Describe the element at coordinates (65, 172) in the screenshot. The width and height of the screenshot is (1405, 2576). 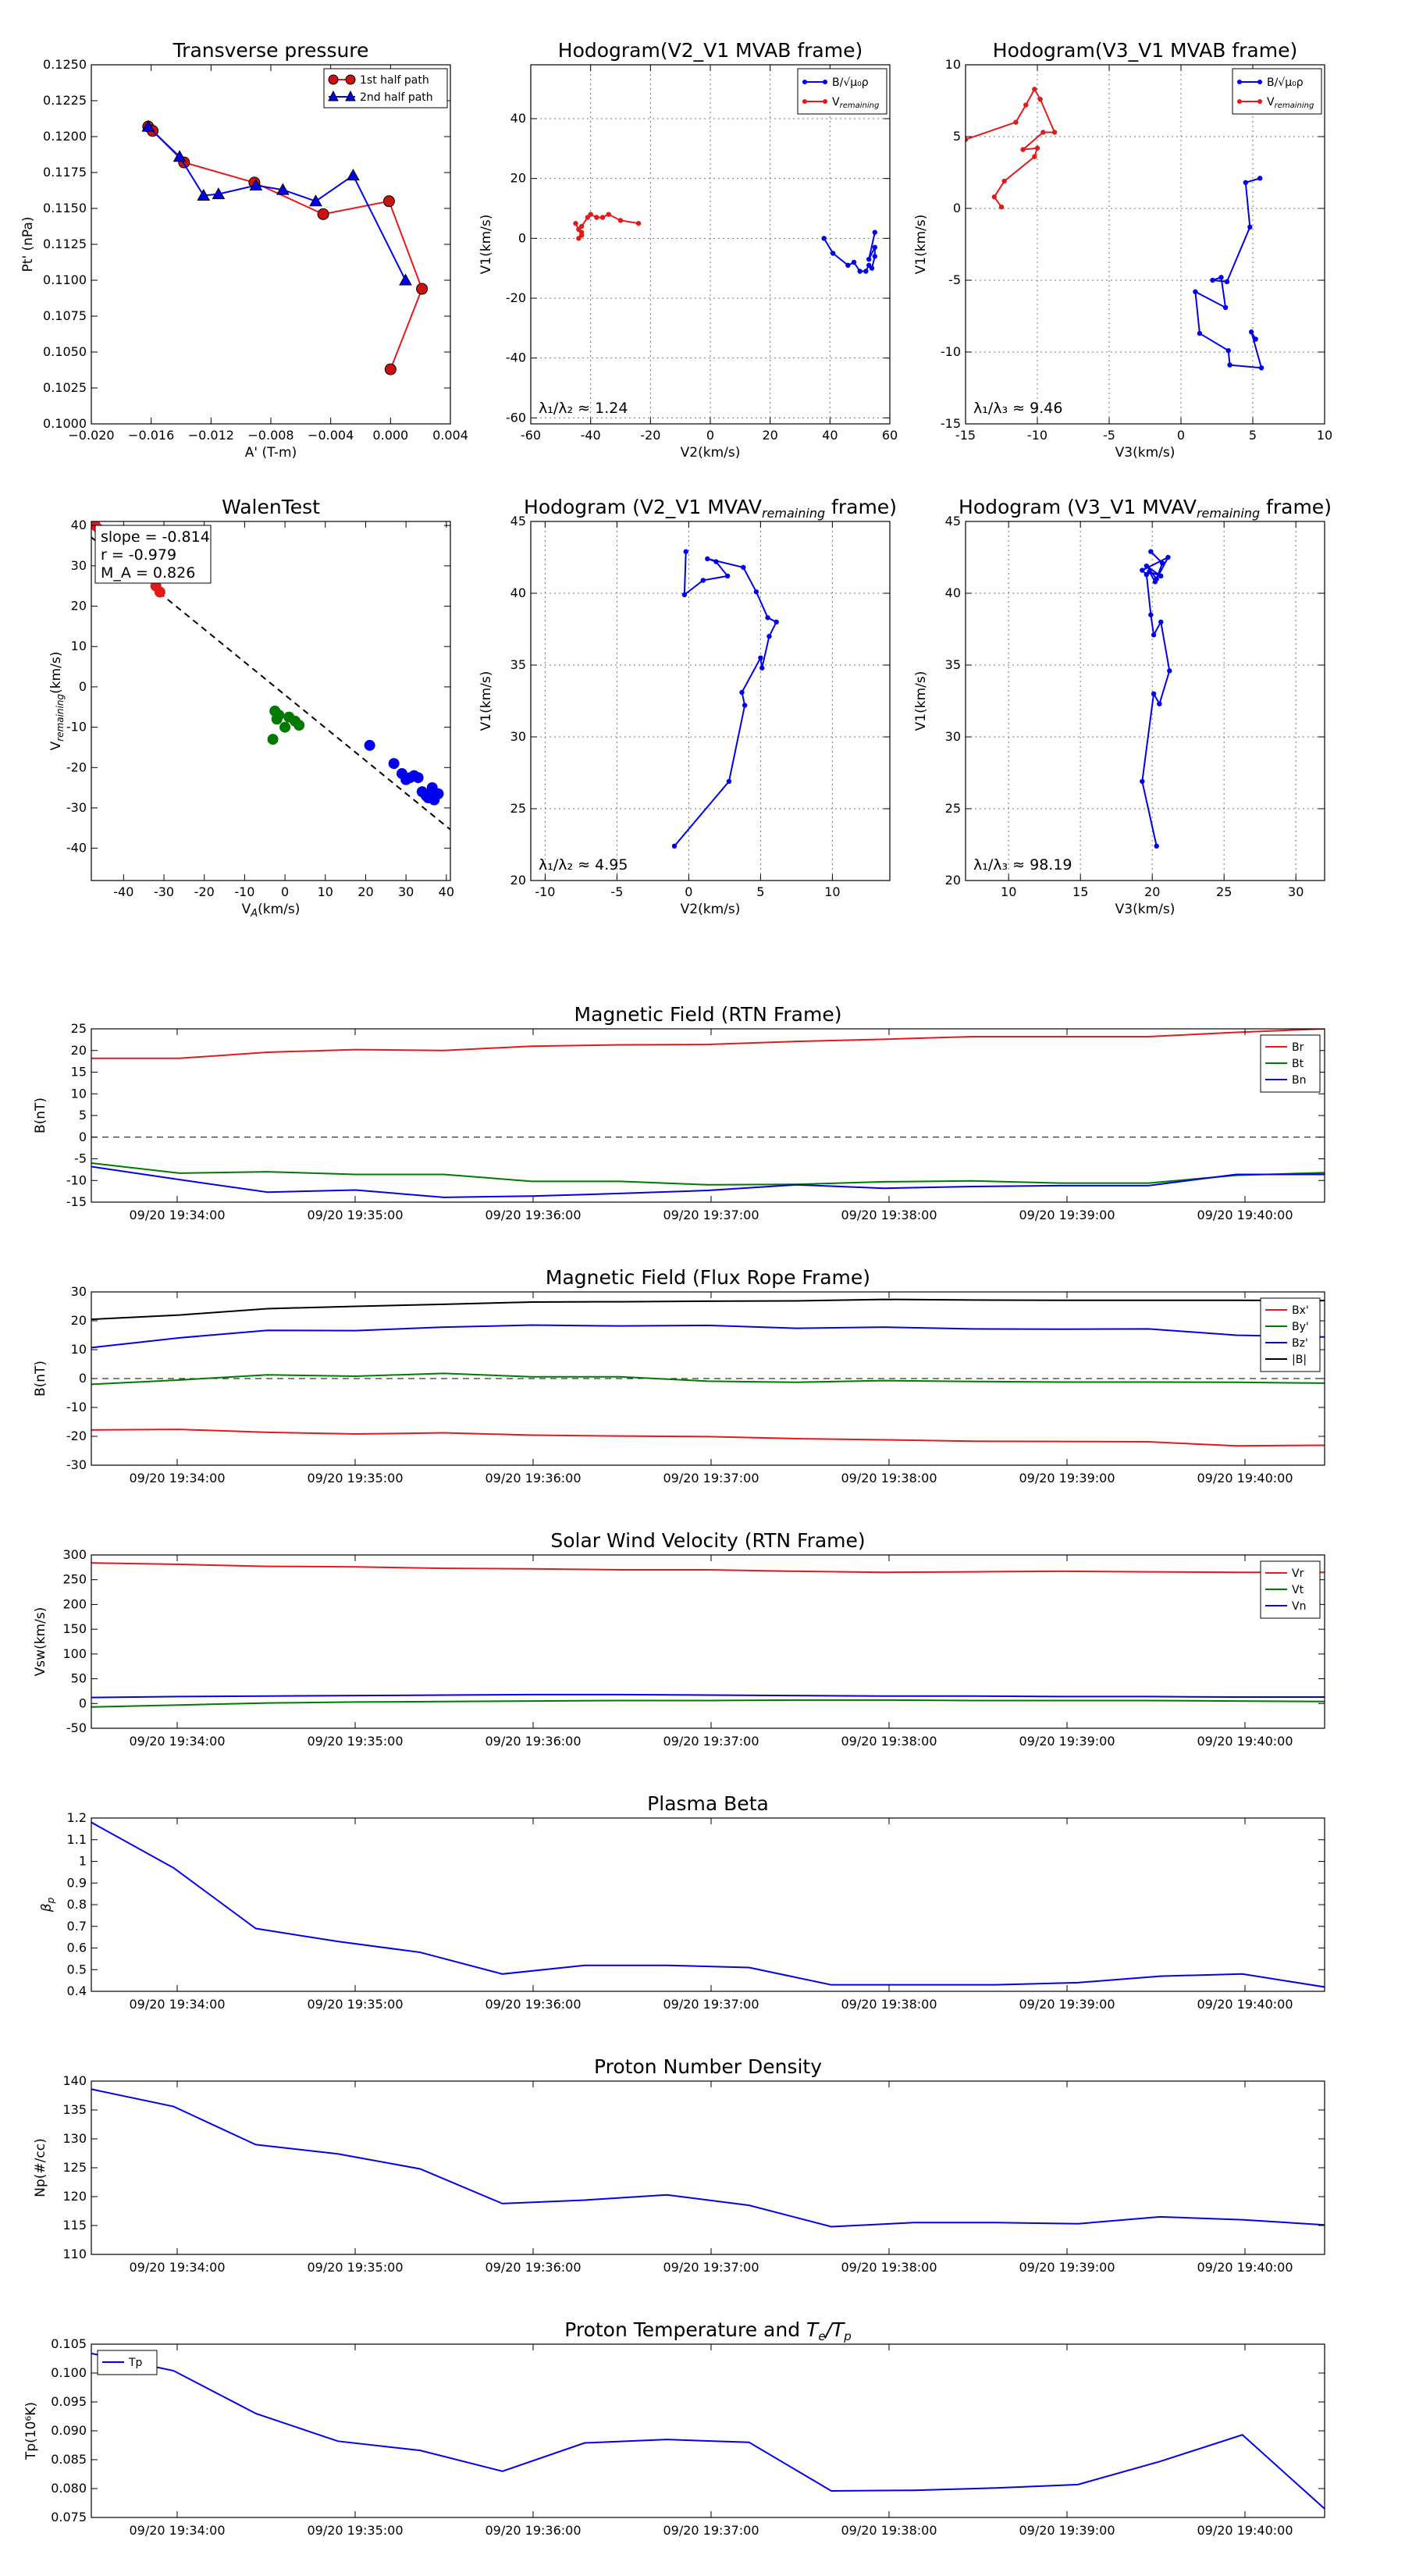
I see `y-tick-label: 0.1175` at that location.